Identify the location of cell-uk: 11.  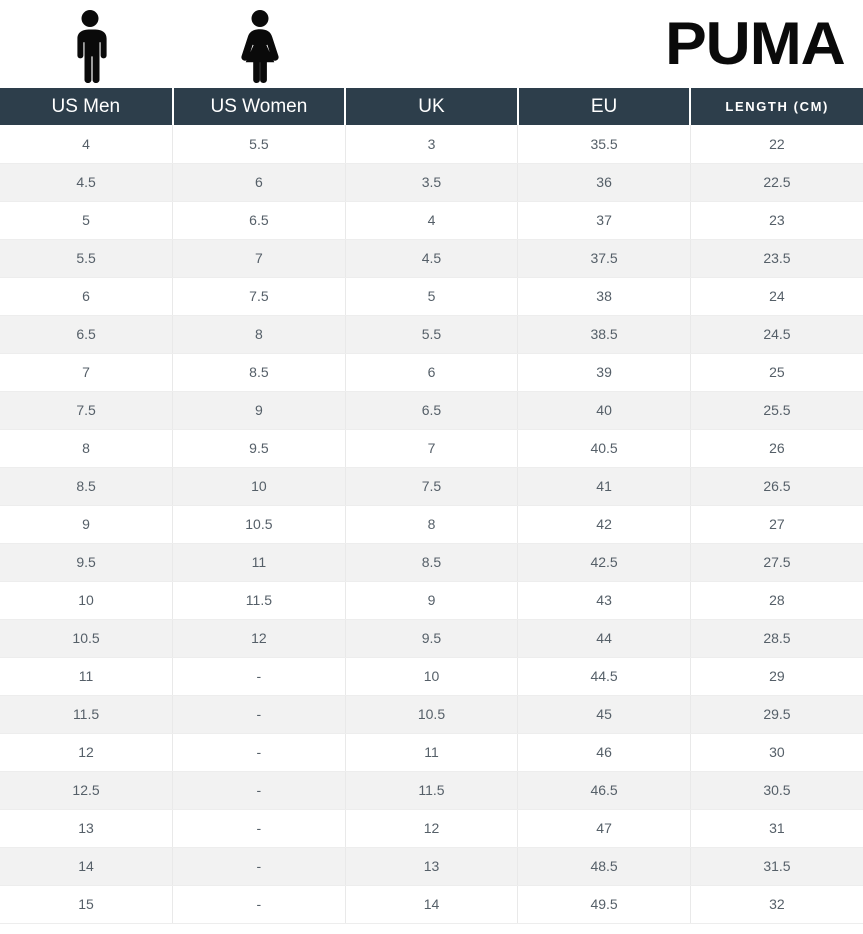
(432, 752).